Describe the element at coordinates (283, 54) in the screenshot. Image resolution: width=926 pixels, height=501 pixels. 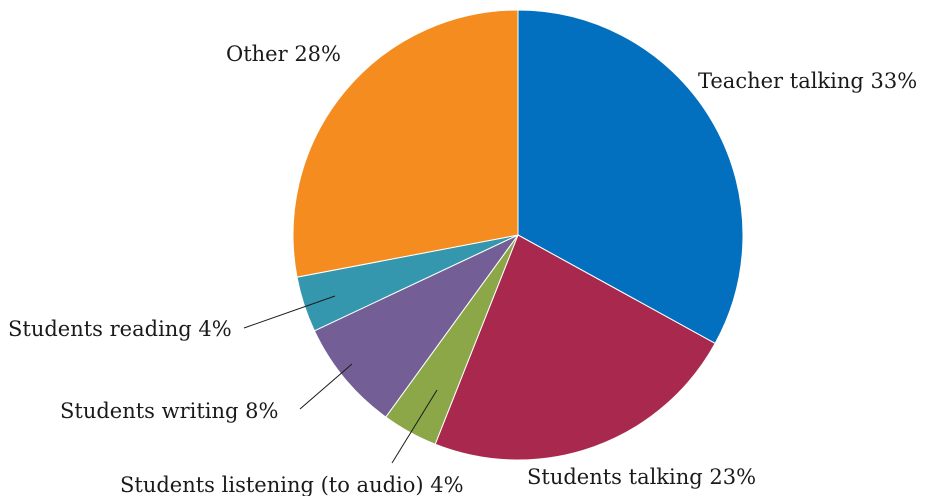
I see `label-other: Other 28%` at that location.